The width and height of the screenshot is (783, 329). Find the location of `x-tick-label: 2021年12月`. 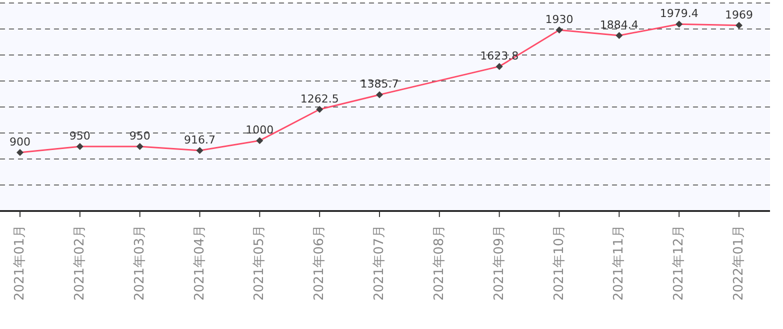

x-tick-label: 2021年12月 is located at coordinates (679, 263).